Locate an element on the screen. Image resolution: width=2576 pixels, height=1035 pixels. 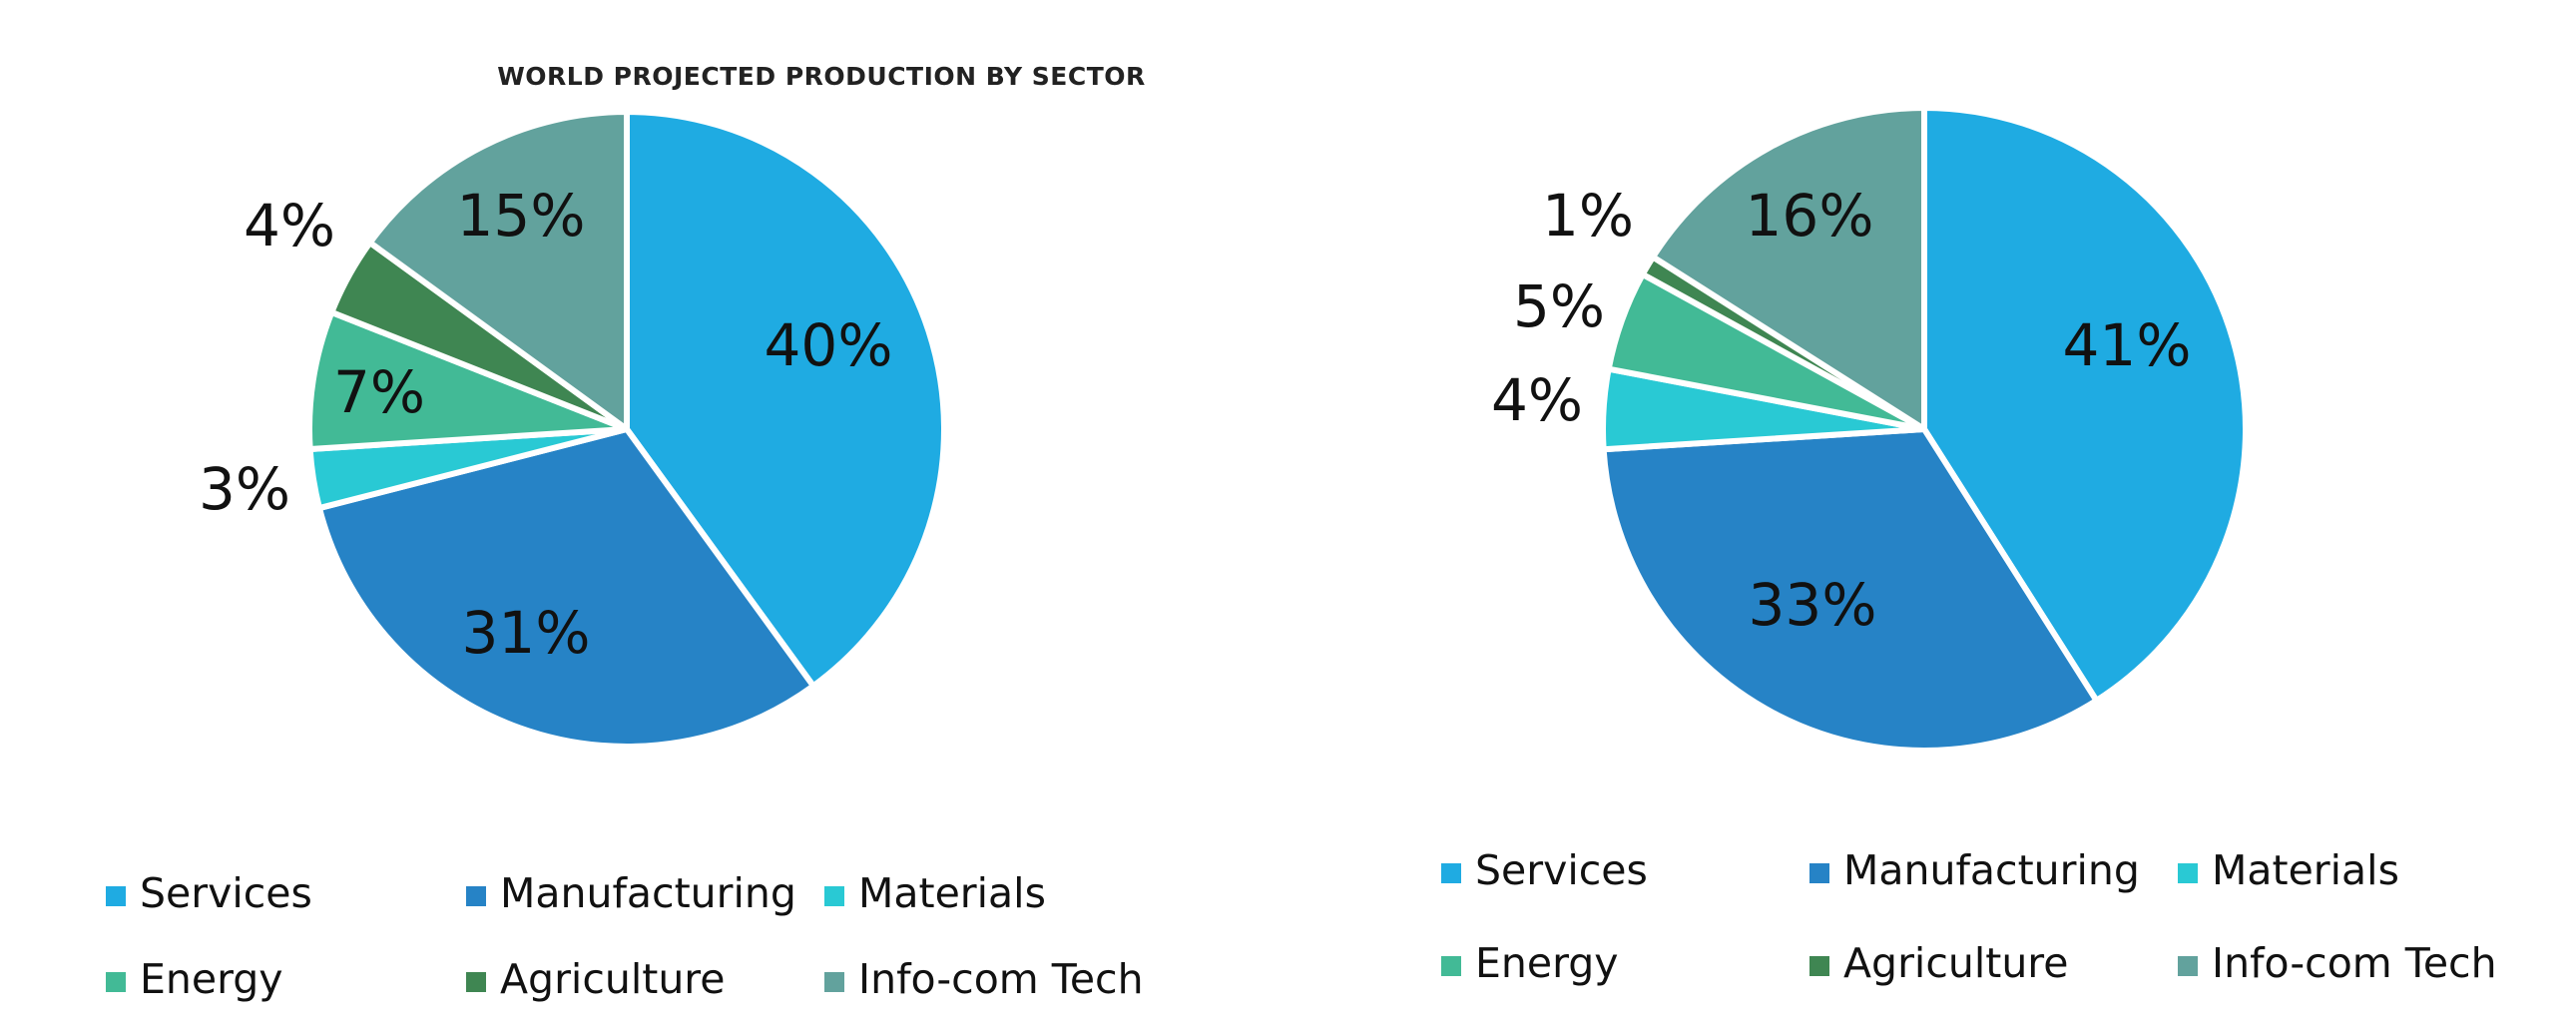
data-label-services: 41% is located at coordinates (2128, 345).